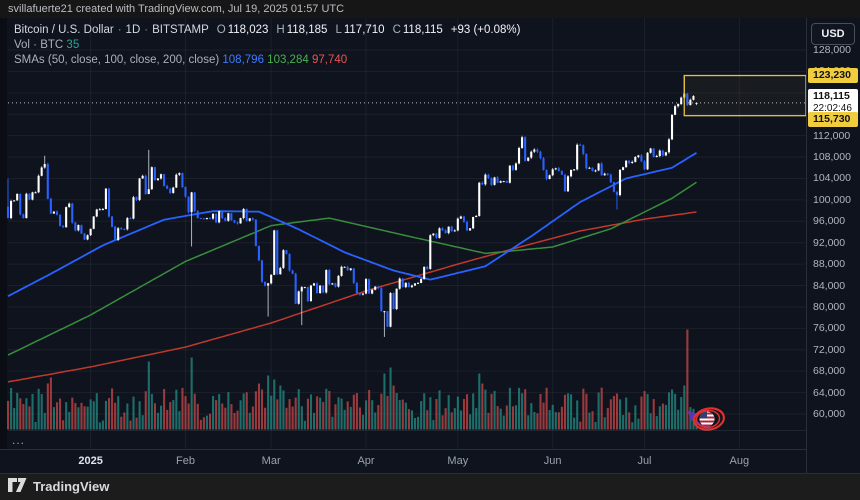  I want to click on red-circle-inner, so click(708, 419).